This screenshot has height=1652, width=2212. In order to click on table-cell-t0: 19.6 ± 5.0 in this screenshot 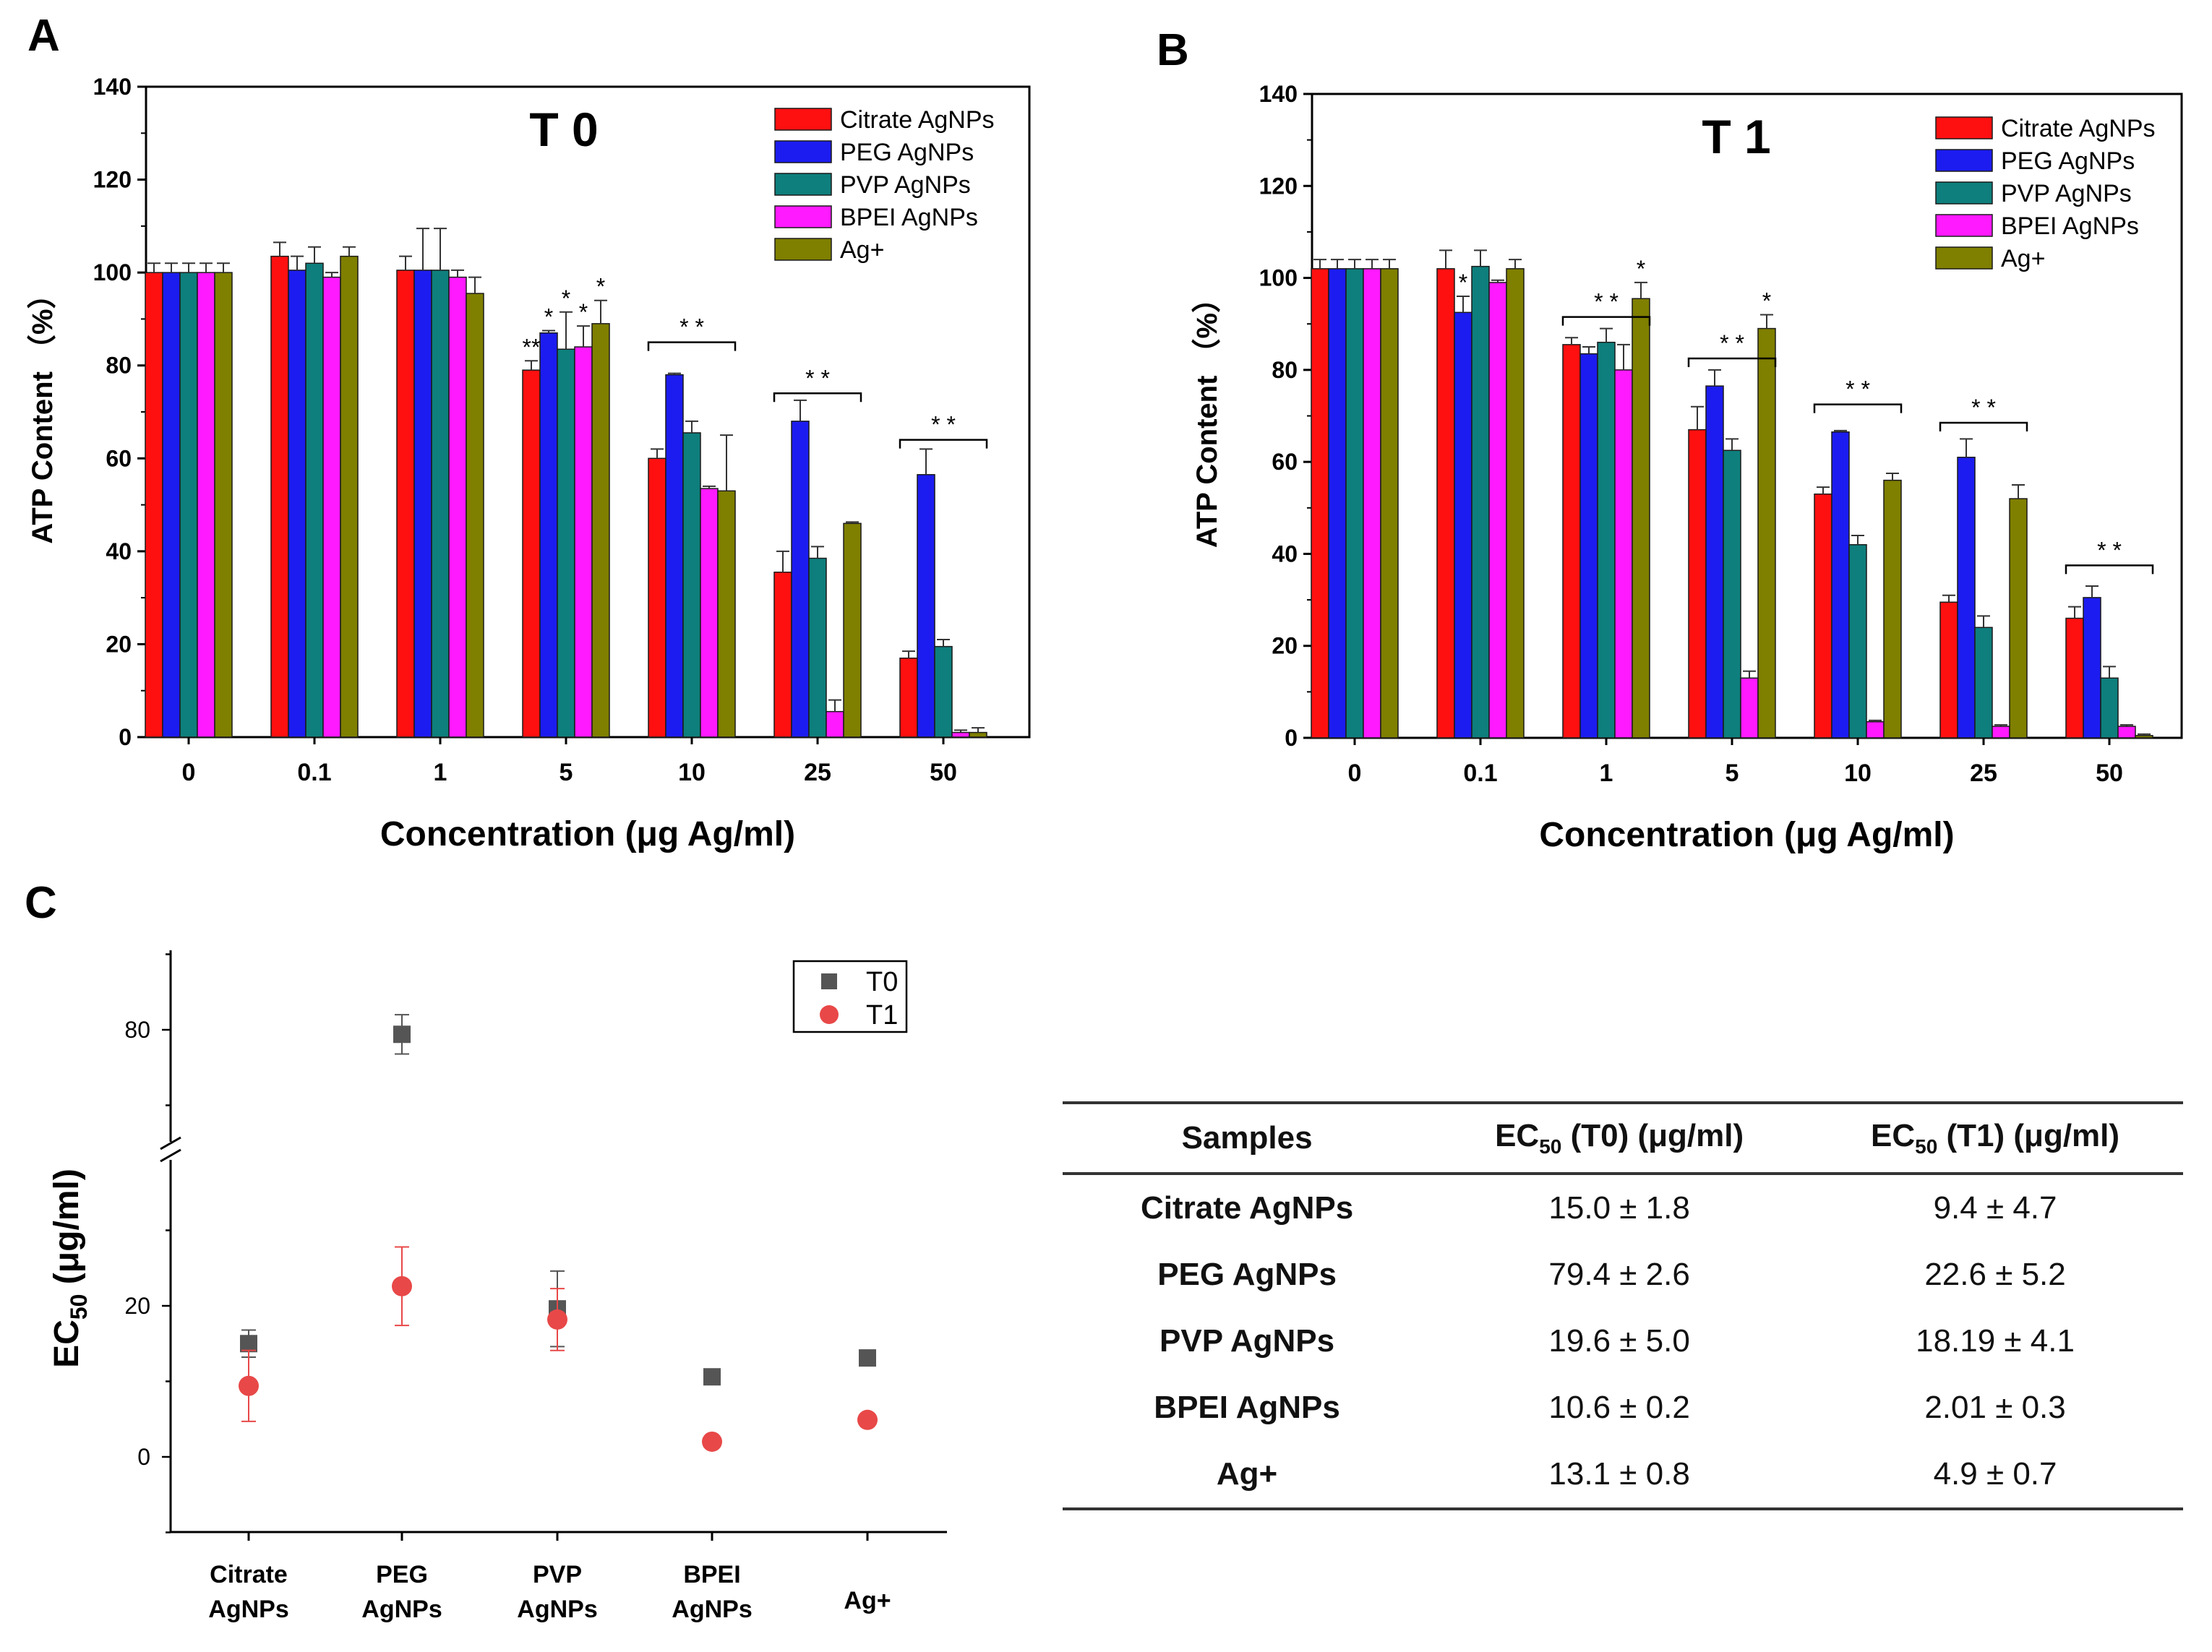, I will do `click(1619, 1341)`.